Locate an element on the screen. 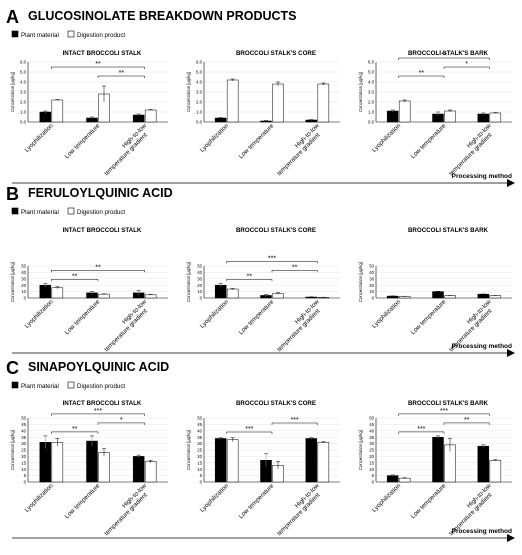  y-tick-label: 1.0 is located at coordinates (23, 112).